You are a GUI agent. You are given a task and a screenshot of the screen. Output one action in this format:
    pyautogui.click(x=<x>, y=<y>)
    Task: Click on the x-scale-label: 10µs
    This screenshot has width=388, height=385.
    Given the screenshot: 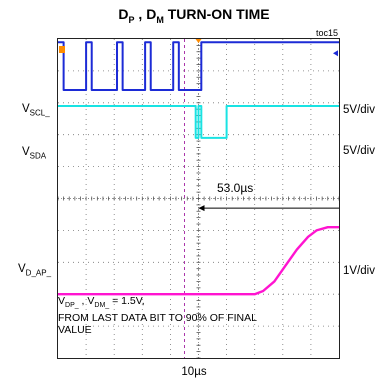 What is the action you would take?
    pyautogui.click(x=194, y=372)
    